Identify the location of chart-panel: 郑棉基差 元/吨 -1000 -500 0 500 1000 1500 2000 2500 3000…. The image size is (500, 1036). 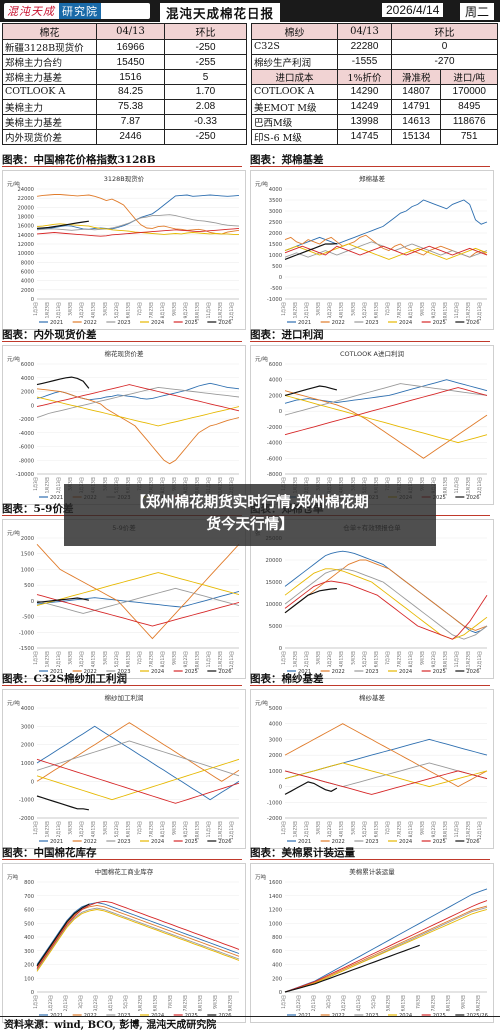
(372, 250).